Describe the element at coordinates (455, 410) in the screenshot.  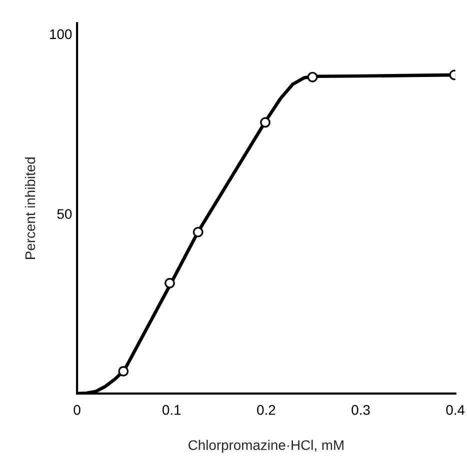
I see `x-tick-label: 0.4` at that location.